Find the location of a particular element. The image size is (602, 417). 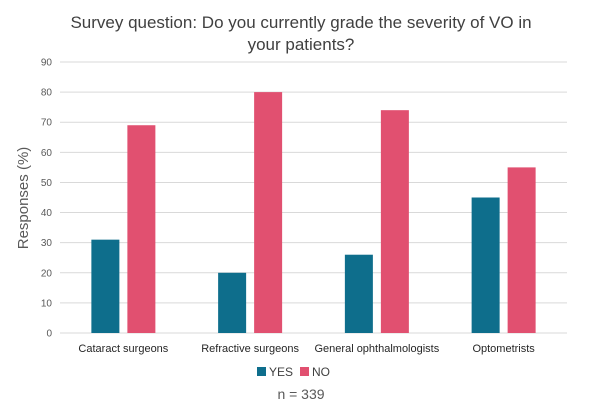

legend: YES NO is located at coordinates (293, 372).